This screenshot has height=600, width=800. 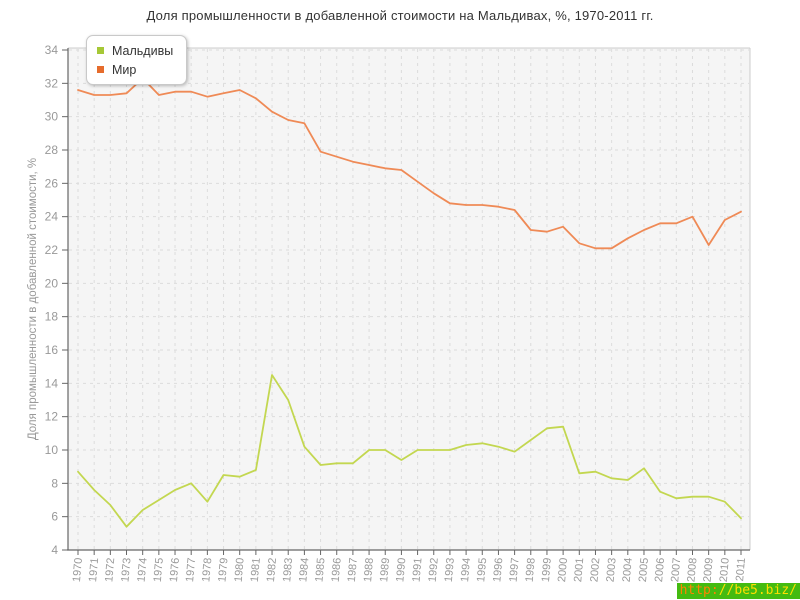 What do you see at coordinates (595, 569) in the screenshot?
I see `x-tick-label: 2002` at bounding box center [595, 569].